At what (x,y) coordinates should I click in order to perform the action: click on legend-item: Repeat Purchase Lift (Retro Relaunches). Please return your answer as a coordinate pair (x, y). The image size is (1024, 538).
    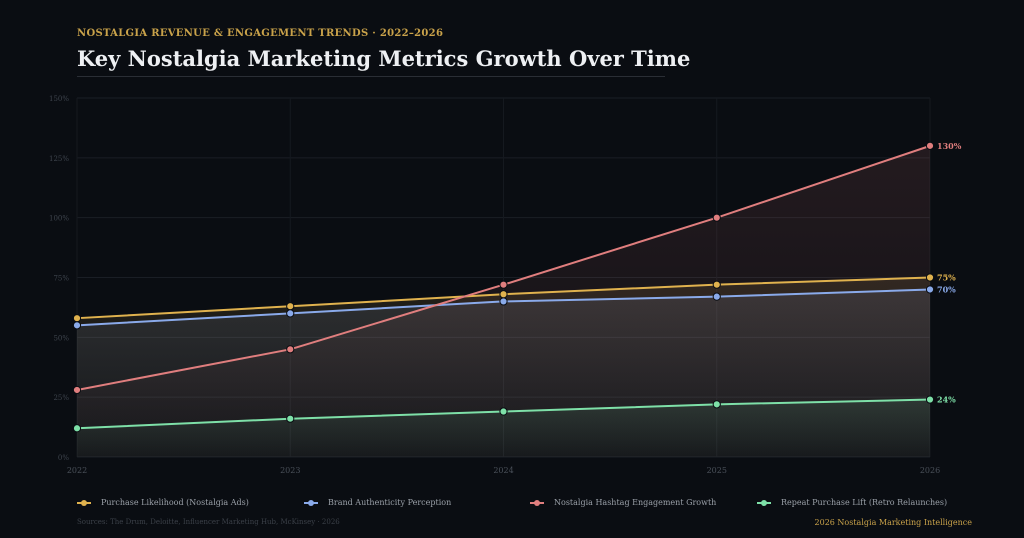
    Looking at the image, I should click on (852, 502).